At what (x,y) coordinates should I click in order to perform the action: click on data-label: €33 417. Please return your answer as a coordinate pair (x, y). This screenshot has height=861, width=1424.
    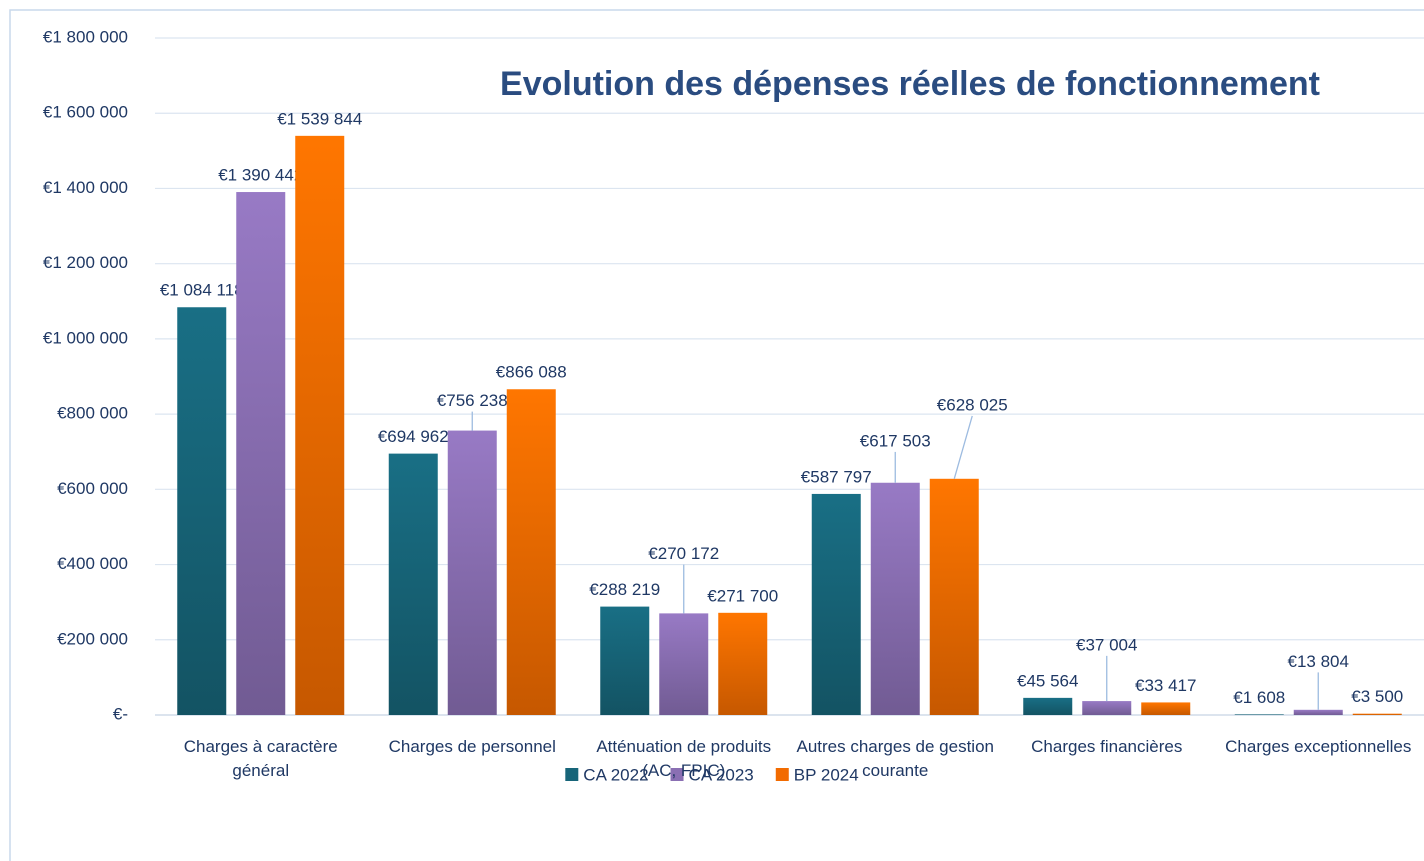
    Looking at the image, I should click on (1165, 685).